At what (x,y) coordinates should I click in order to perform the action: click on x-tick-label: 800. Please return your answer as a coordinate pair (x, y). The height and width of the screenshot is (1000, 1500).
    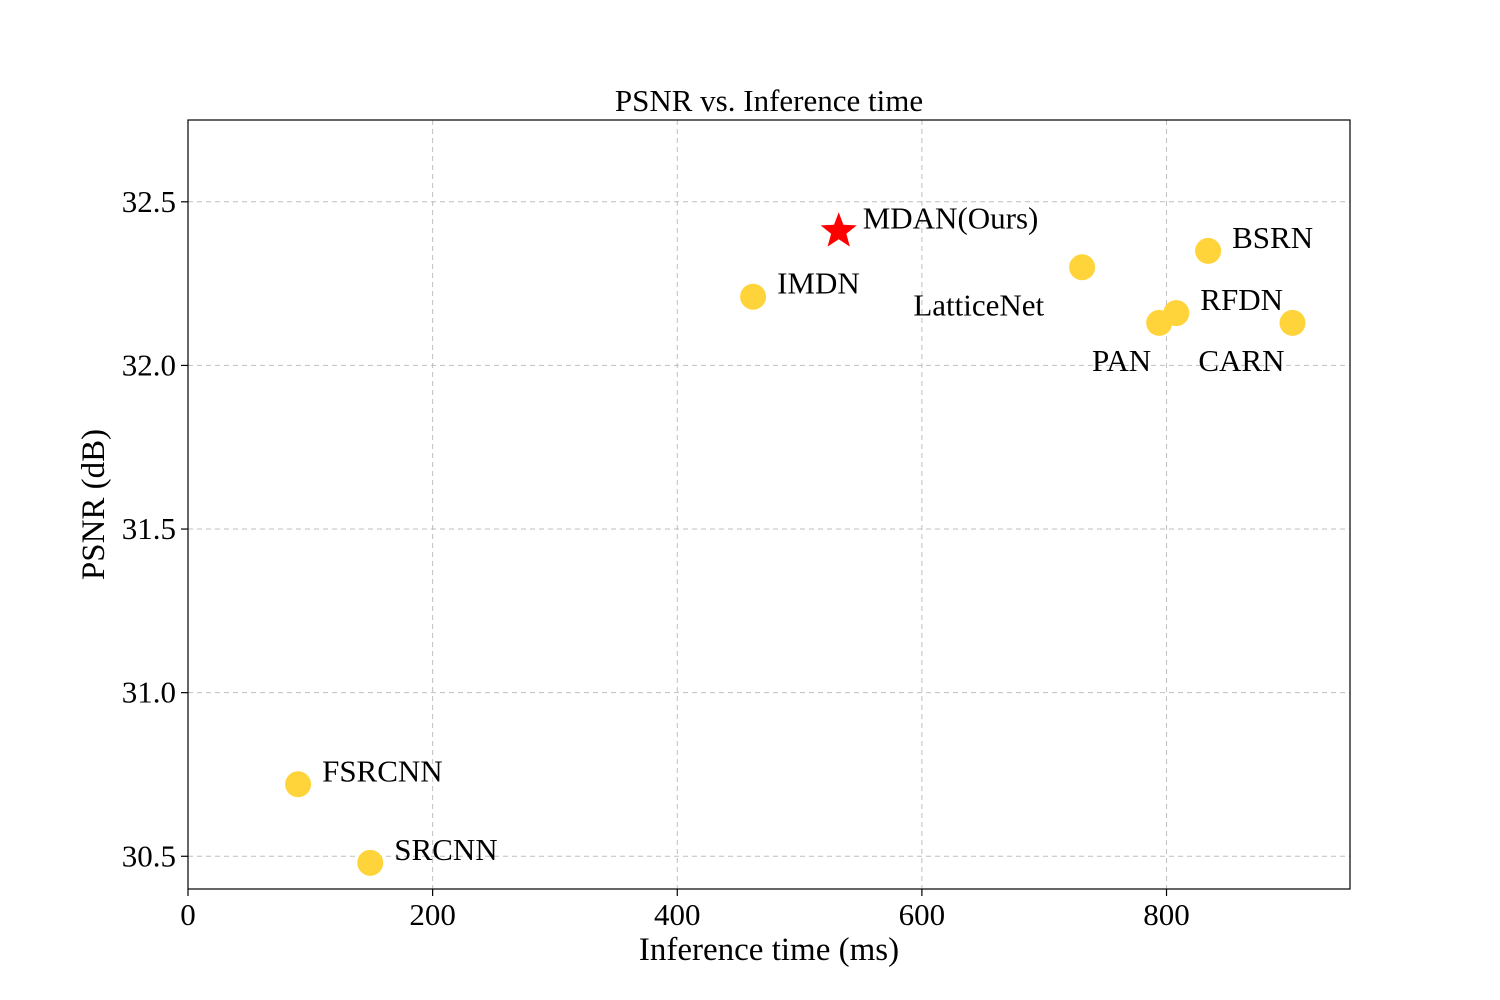
    Looking at the image, I should click on (1166, 914).